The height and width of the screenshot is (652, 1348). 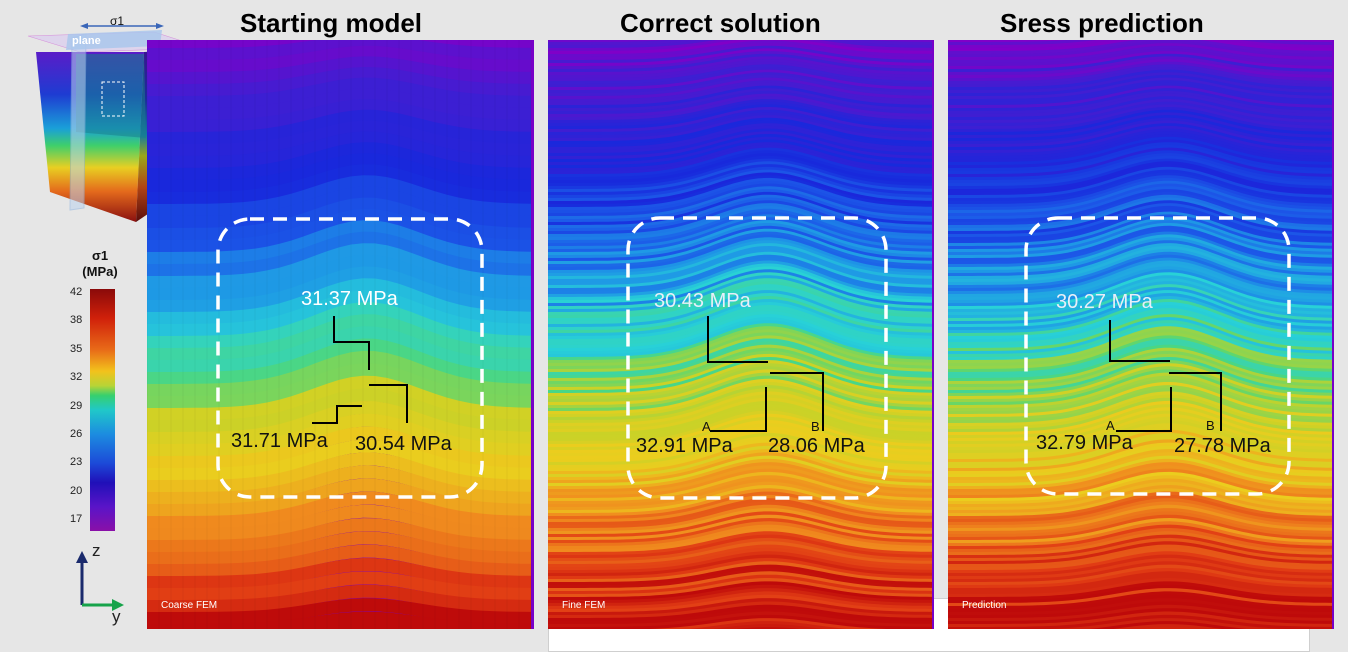 What do you see at coordinates (279, 441) in the screenshot?
I see `coarse-left-value: 31.71 MPa` at bounding box center [279, 441].